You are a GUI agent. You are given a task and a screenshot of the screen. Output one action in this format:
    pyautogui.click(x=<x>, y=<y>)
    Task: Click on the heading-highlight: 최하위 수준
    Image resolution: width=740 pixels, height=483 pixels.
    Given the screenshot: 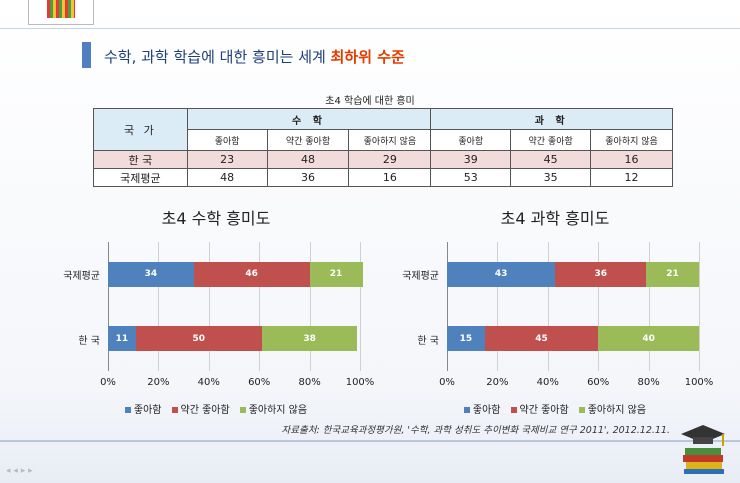 What is the action you would take?
    pyautogui.click(x=367, y=57)
    